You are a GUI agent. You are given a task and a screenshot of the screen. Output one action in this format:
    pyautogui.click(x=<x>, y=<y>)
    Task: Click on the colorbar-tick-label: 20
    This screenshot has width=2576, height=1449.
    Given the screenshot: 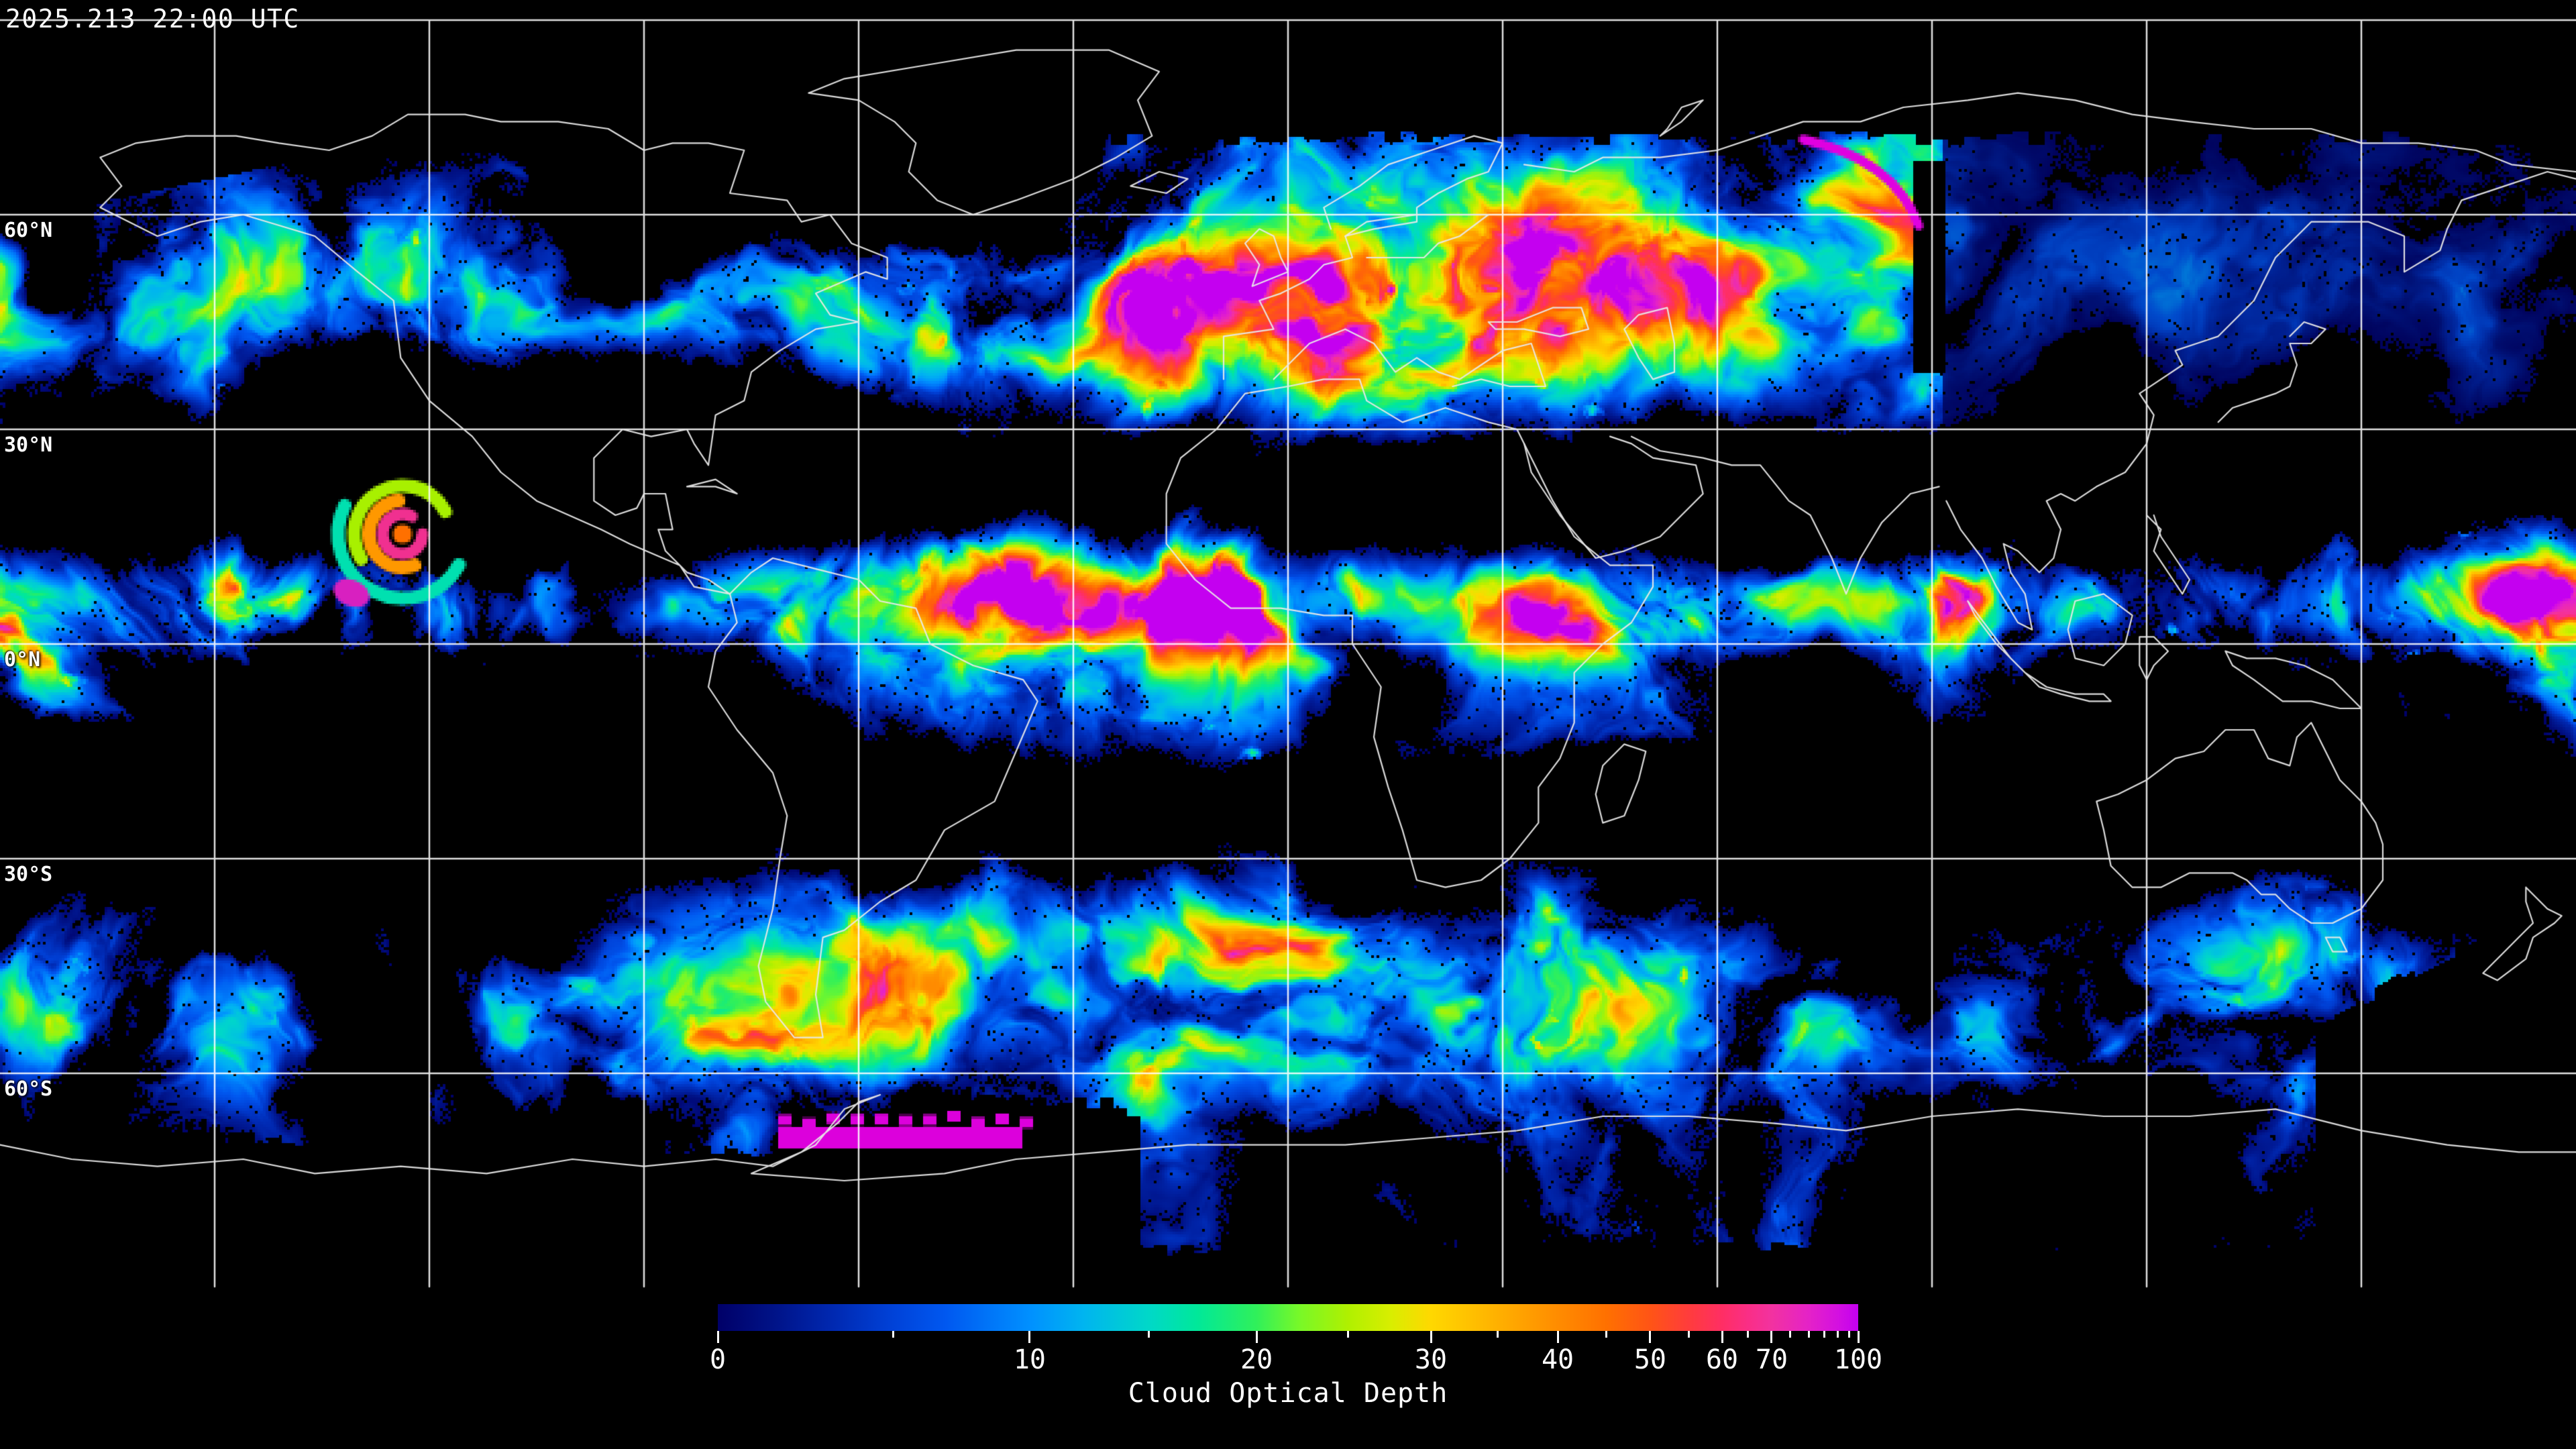 What is the action you would take?
    pyautogui.click(x=1256, y=1359)
    